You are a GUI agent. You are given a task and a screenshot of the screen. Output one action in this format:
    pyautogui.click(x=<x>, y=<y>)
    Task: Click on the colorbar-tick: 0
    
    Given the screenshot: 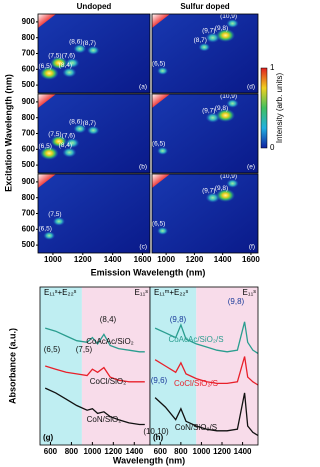 What is the action you would take?
    pyautogui.click(x=272, y=147)
    